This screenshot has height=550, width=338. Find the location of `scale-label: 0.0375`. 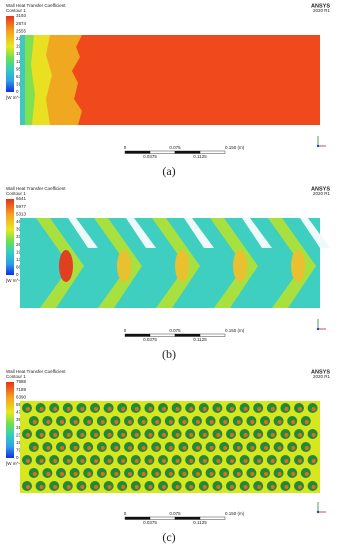

scale-label: 0.0375 is located at coordinates (150, 522).